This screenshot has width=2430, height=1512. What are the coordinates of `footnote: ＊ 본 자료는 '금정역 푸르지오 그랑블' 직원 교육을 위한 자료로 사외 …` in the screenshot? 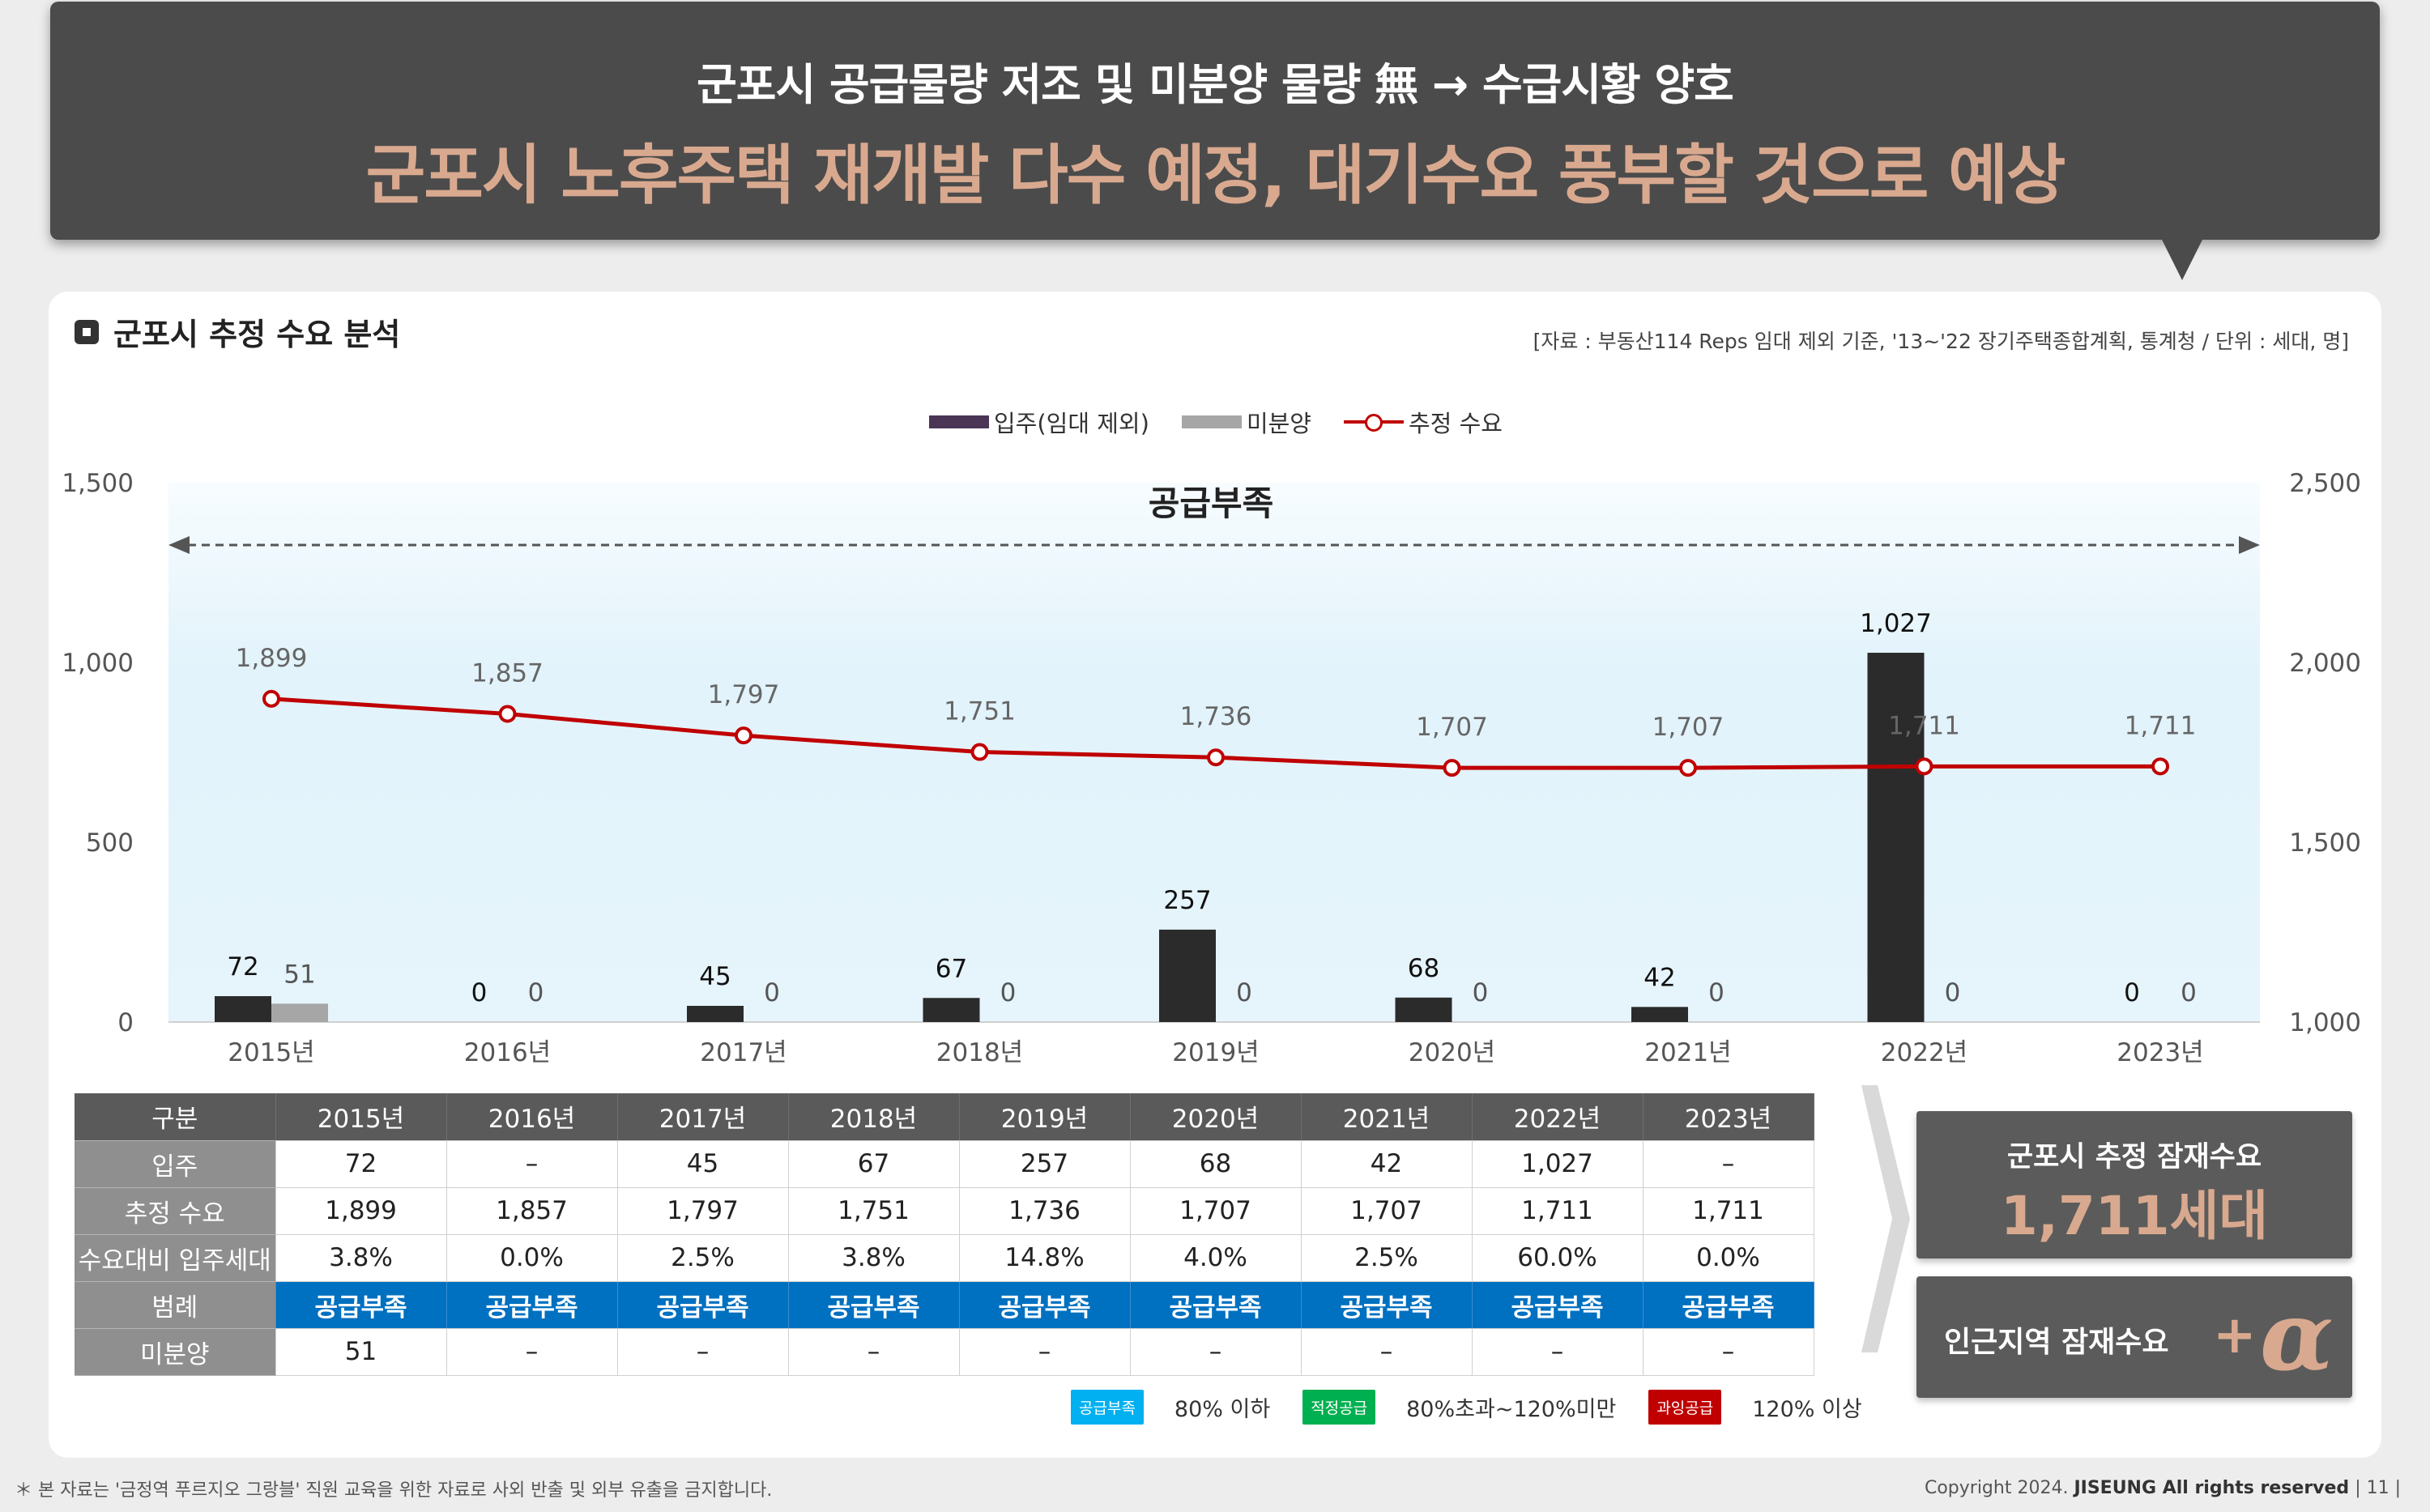 It's located at (394, 1490).